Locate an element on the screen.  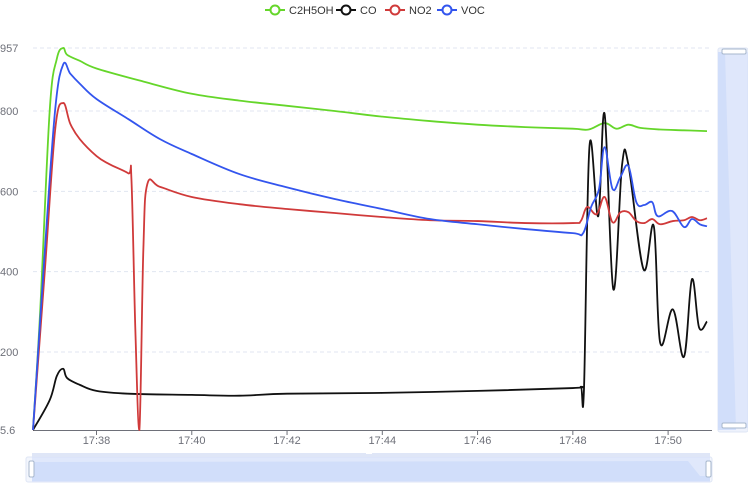
x-tick-label: 17:38 is located at coordinates (97, 441).